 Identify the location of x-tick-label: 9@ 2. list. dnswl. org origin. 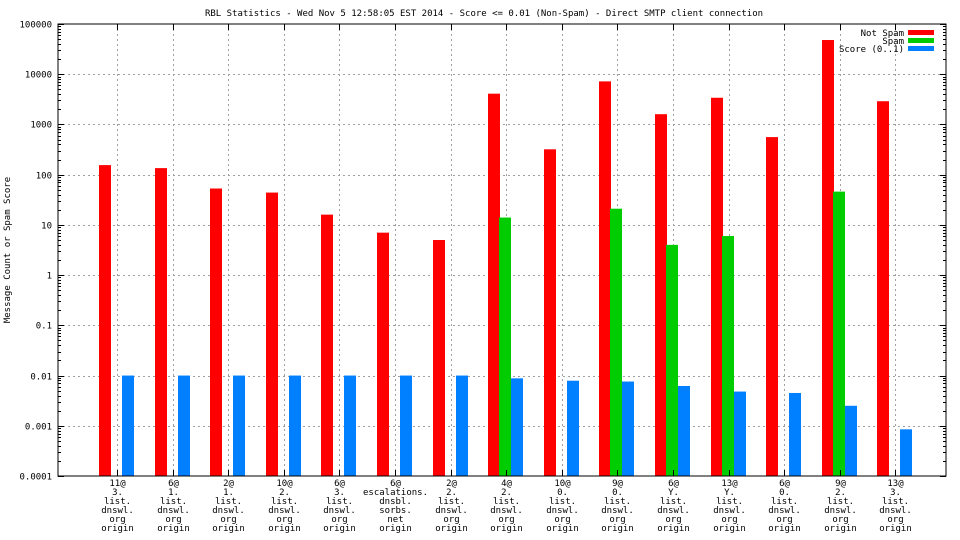
(840, 506).